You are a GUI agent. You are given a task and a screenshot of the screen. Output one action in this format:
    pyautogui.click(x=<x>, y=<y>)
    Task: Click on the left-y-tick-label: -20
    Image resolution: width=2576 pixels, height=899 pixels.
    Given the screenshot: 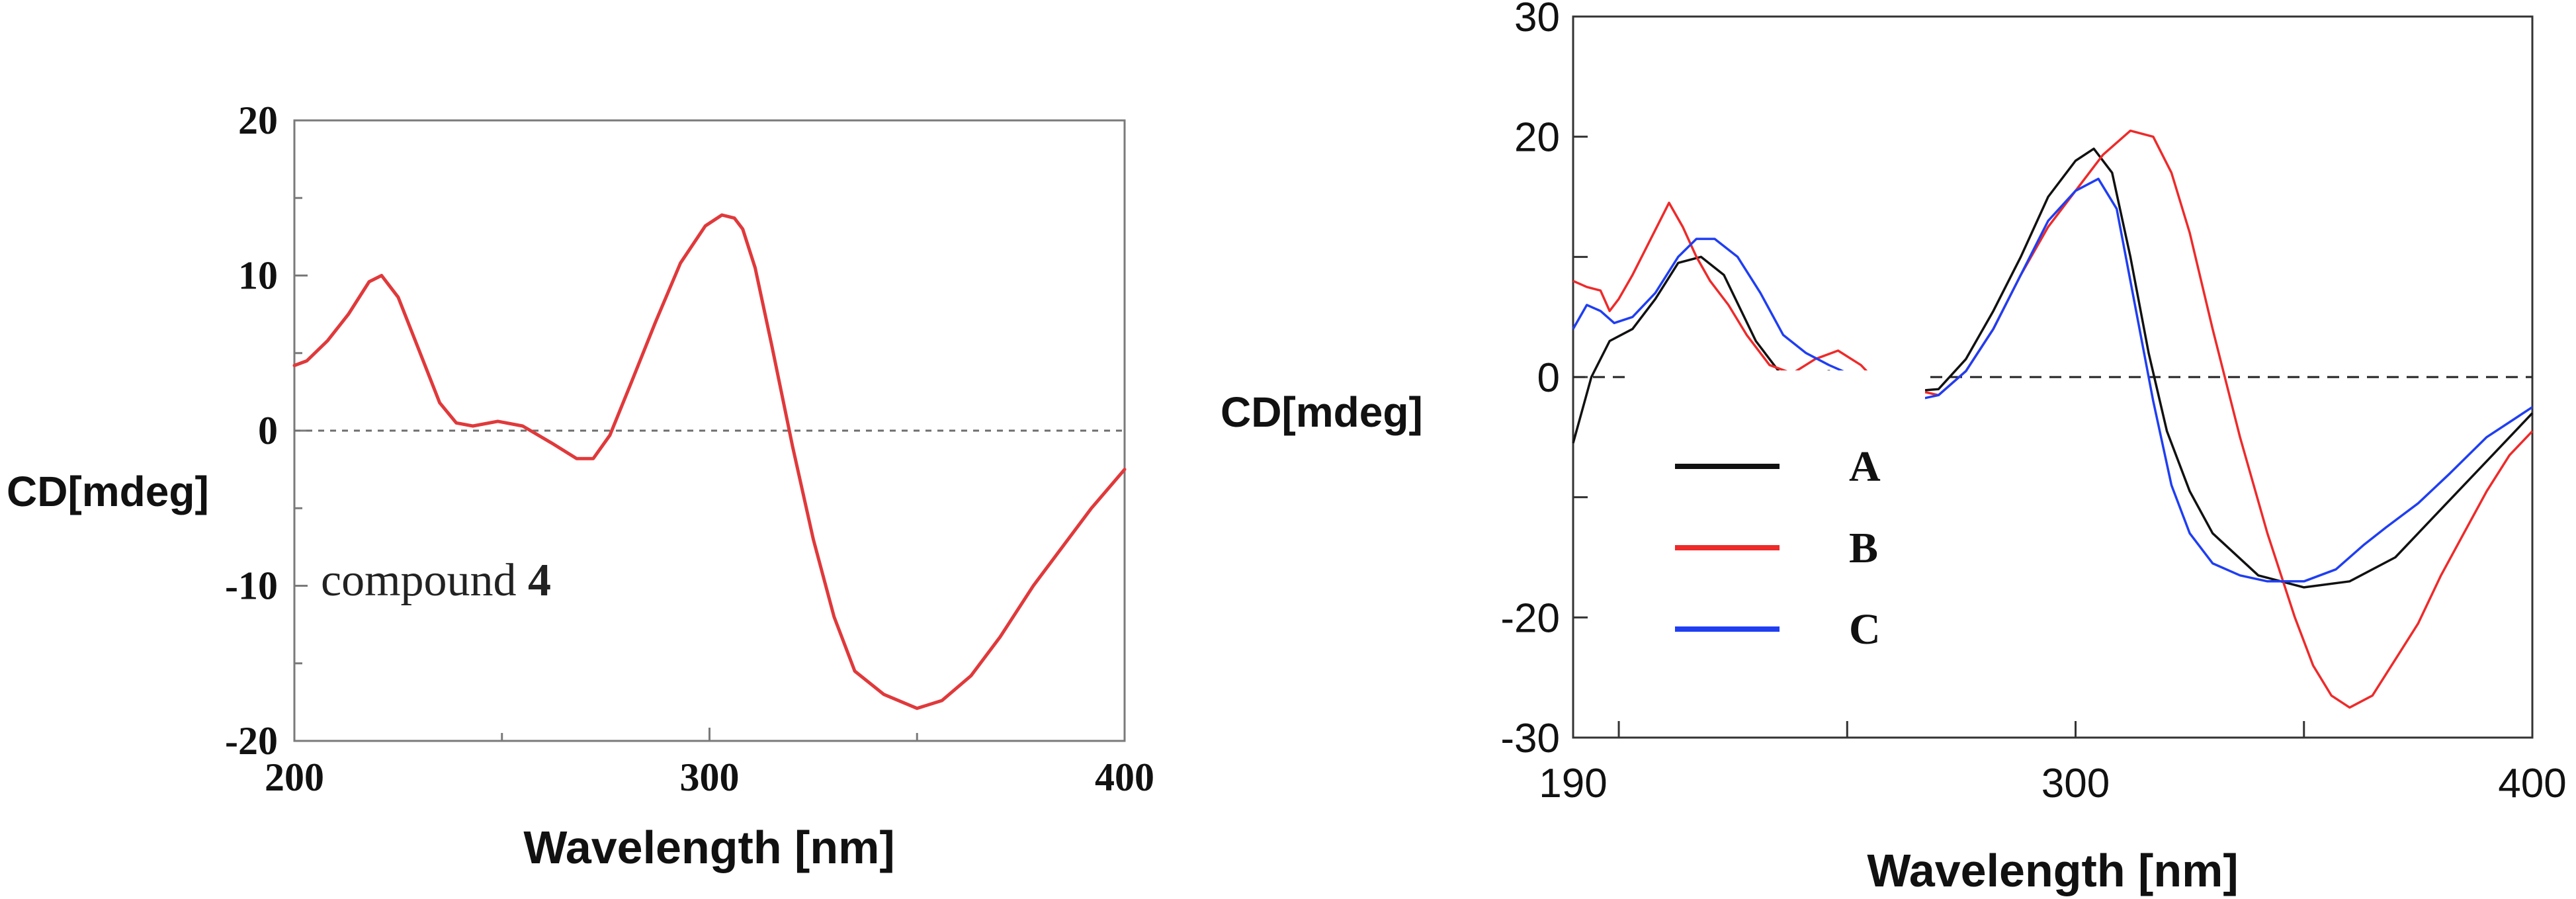 What is the action you would take?
    pyautogui.click(x=252, y=741)
    